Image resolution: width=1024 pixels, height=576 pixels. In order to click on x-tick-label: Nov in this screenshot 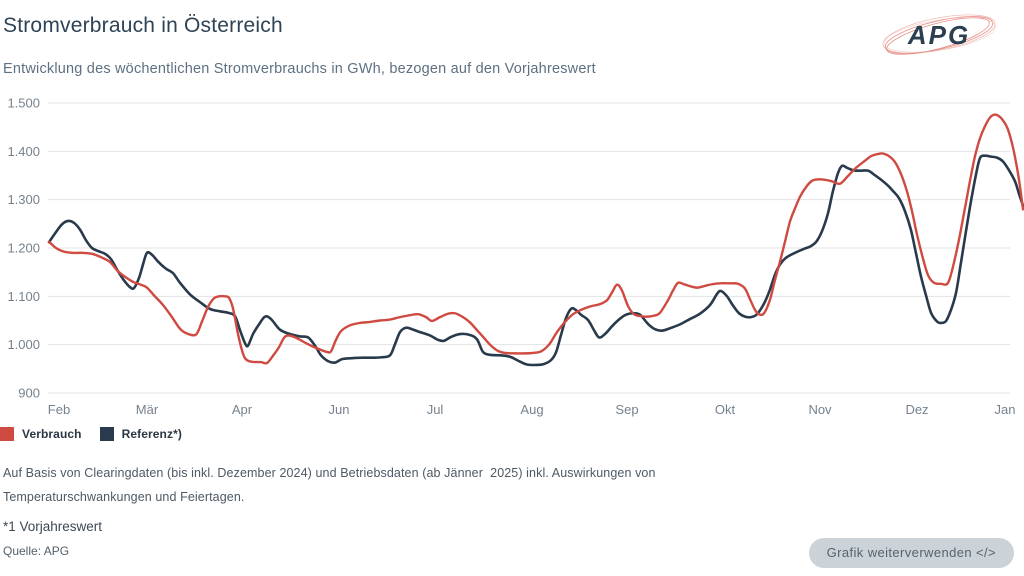, I will do `click(820, 409)`.